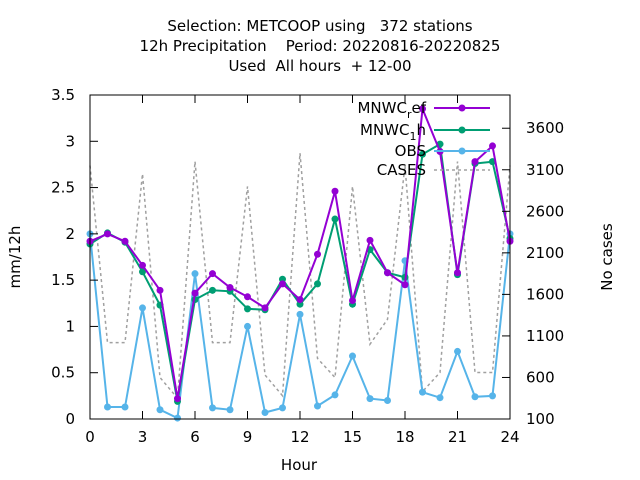  I want to click on y2-tick-label: 1600, so click(545, 294).